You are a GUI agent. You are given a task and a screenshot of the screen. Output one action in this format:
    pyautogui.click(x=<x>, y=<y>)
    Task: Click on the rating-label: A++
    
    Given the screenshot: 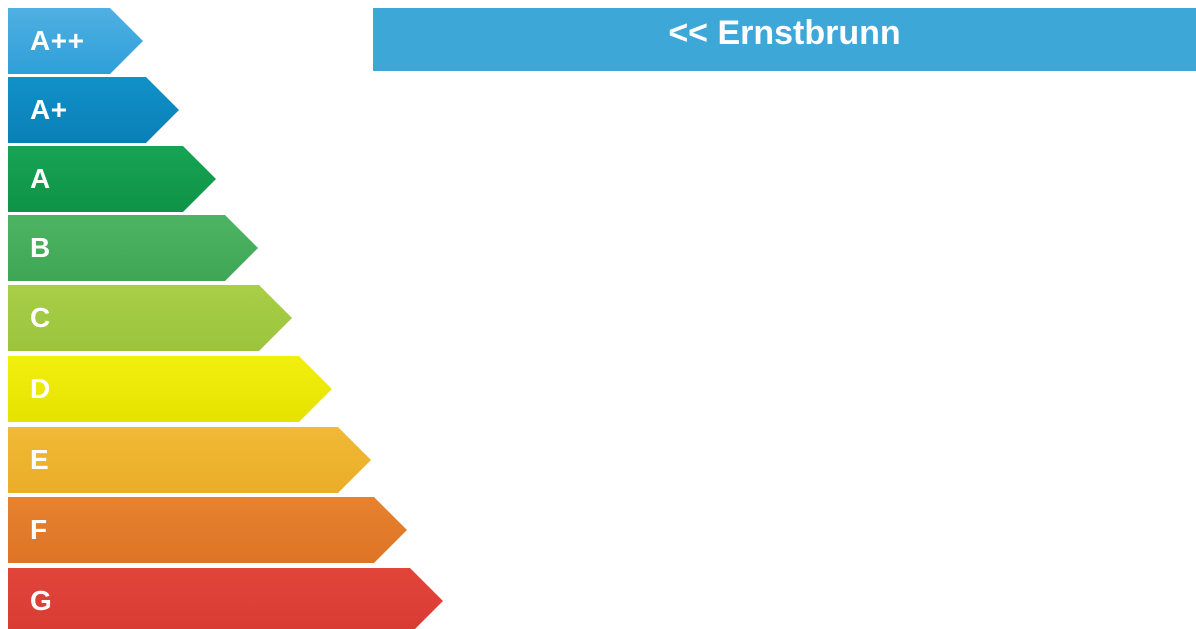 What is the action you would take?
    pyautogui.click(x=57, y=40)
    